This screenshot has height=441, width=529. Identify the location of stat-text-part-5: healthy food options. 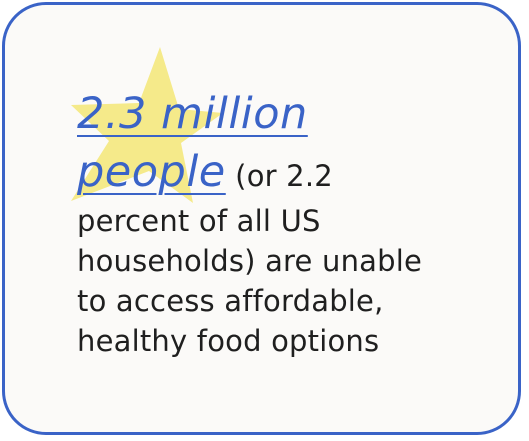
(228, 341).